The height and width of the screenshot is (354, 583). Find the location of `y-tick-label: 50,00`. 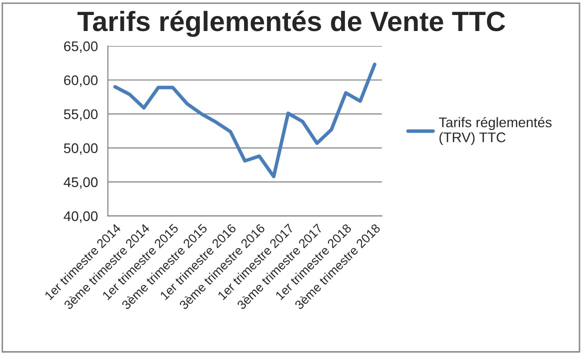

y-tick-label: 50,00 is located at coordinates (81, 149).